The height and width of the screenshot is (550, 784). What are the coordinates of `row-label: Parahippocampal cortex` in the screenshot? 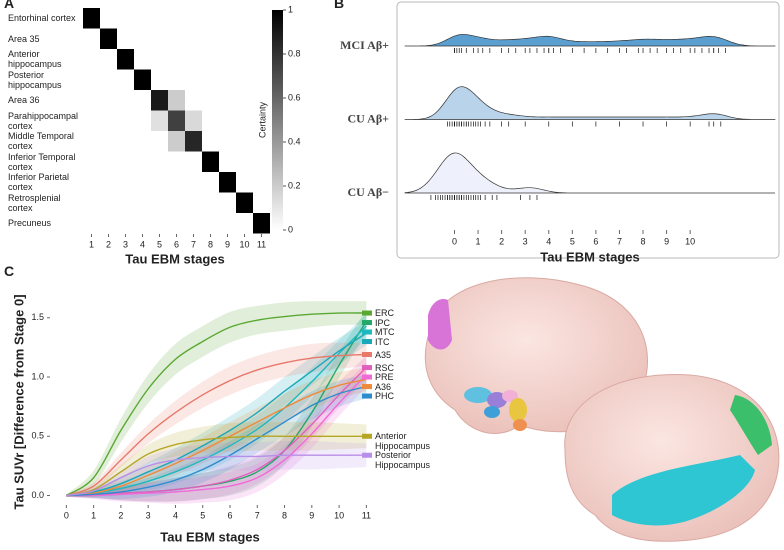 It's located at (43, 120).